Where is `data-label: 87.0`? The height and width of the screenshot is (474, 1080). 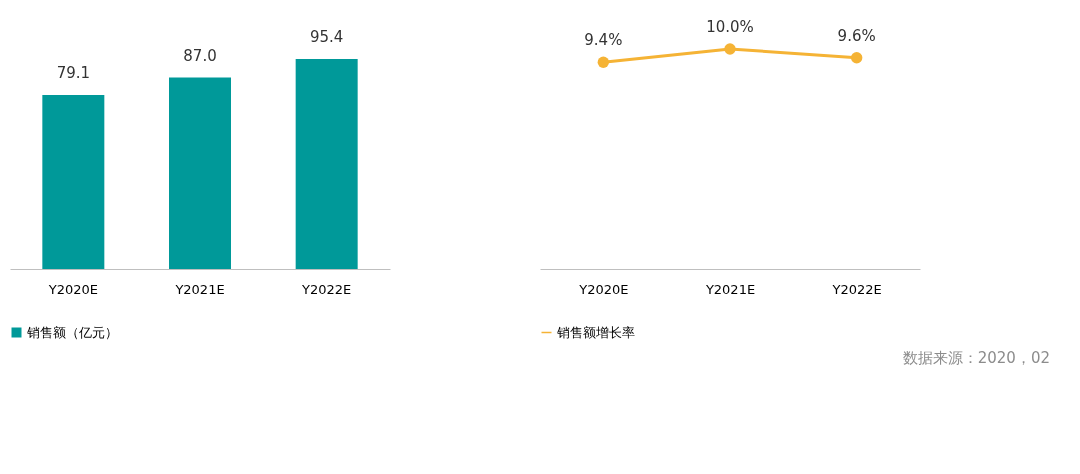
data-label: 87.0 is located at coordinates (200, 55).